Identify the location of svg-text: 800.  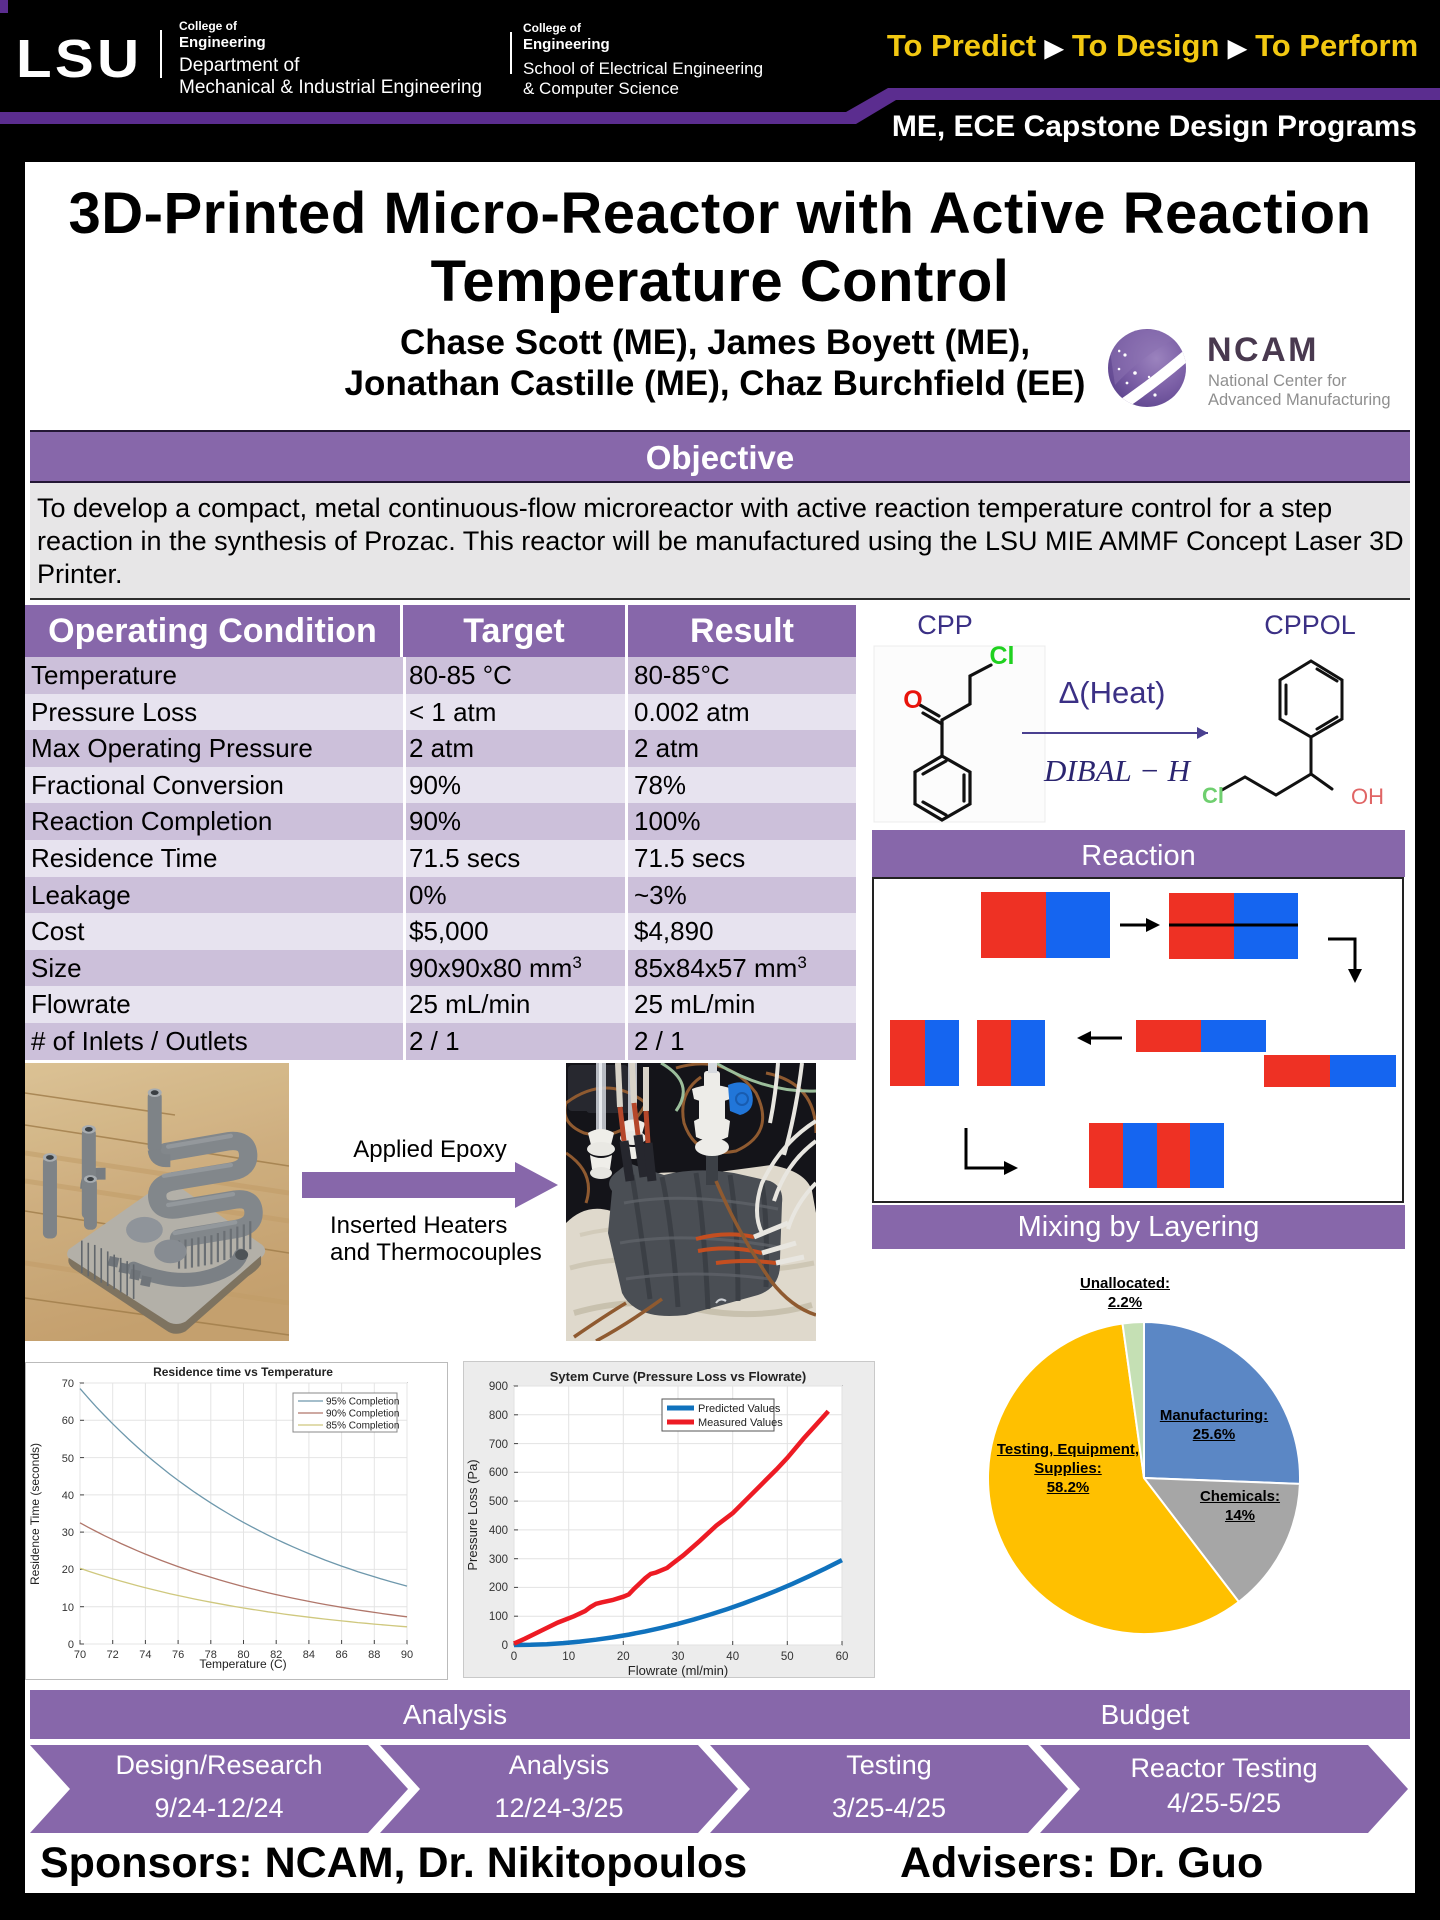
(498, 1416).